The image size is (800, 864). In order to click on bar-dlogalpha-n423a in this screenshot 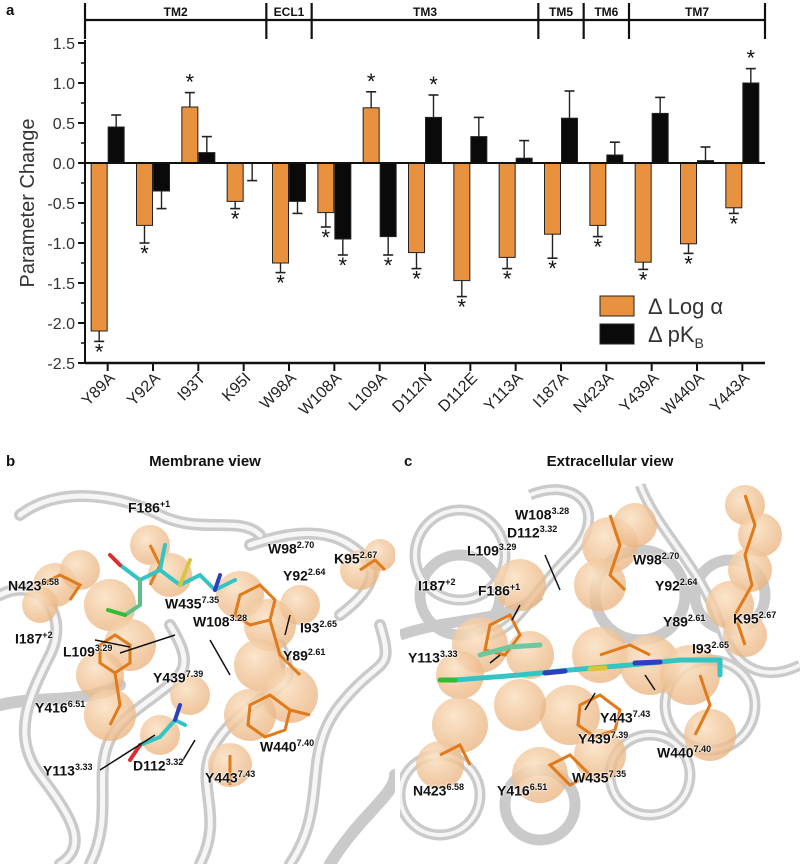, I will do `click(598, 194)`.